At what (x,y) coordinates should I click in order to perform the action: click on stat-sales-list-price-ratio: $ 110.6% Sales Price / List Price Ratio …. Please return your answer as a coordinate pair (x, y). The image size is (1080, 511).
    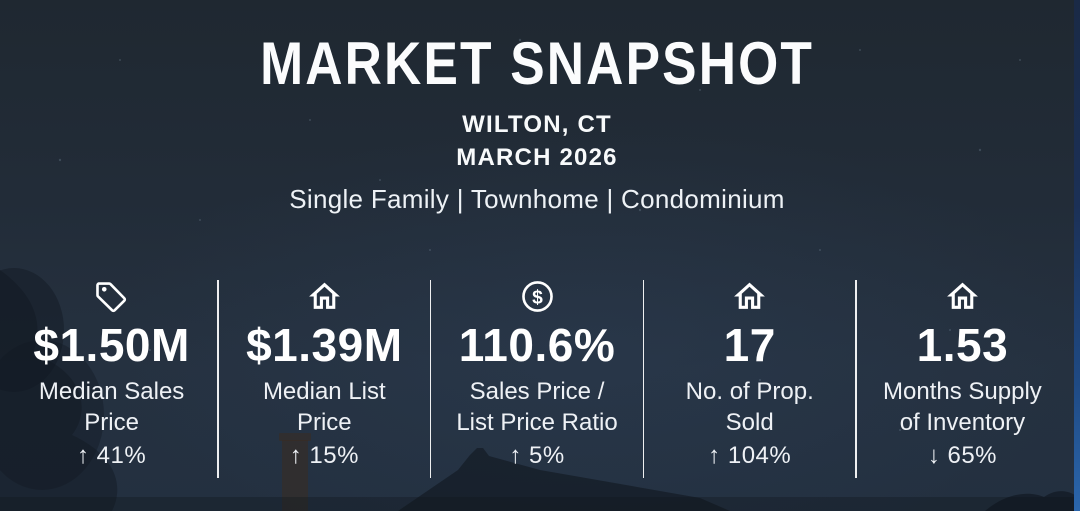
    Looking at the image, I should click on (536, 373).